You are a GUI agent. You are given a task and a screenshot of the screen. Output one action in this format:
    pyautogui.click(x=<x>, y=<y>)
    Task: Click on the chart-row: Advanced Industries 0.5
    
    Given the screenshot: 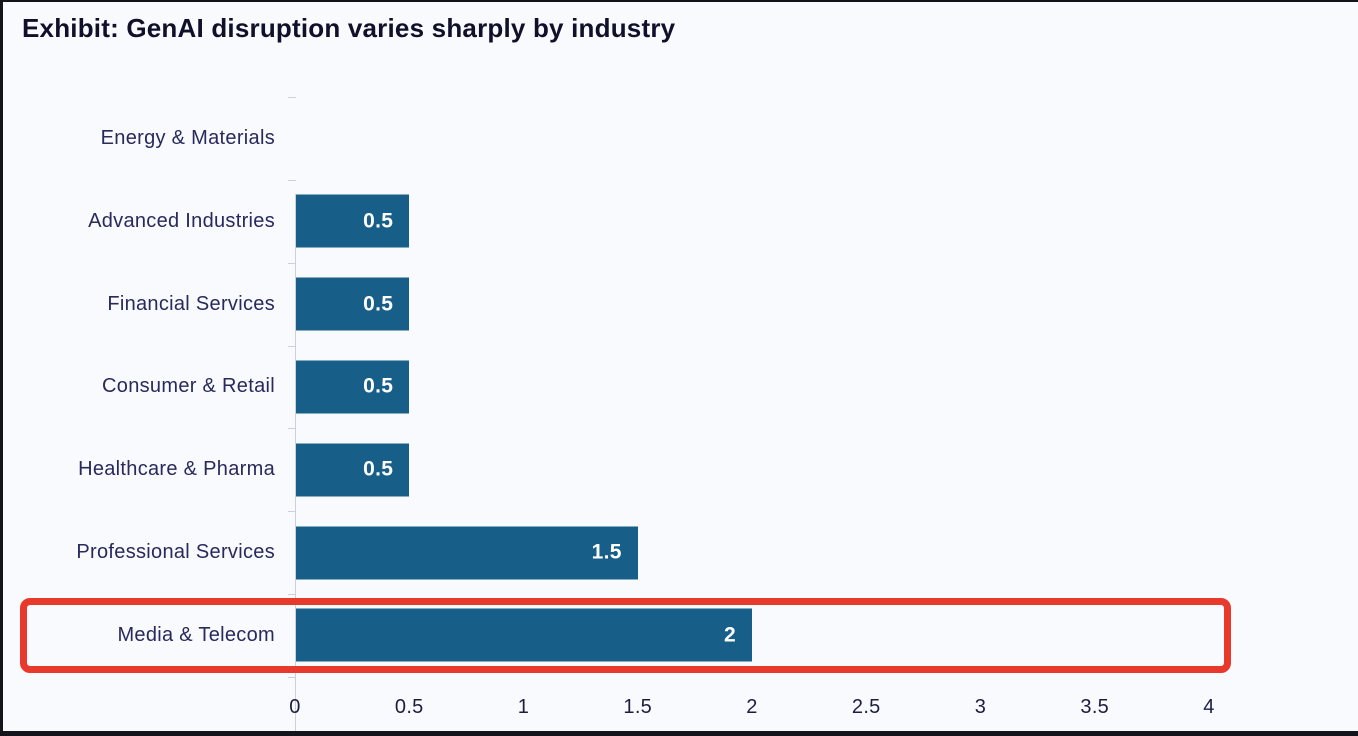 What is the action you would take?
    pyautogui.click(x=679, y=221)
    